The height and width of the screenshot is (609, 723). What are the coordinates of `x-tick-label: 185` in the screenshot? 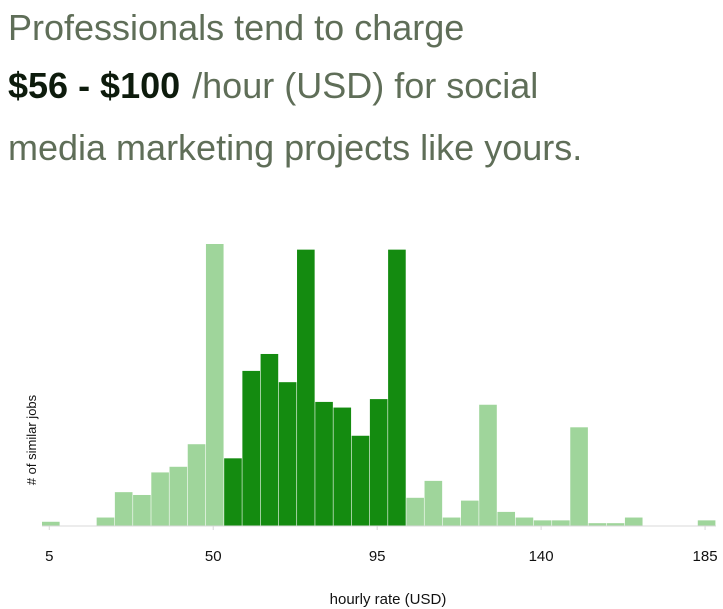 It's located at (705, 556).